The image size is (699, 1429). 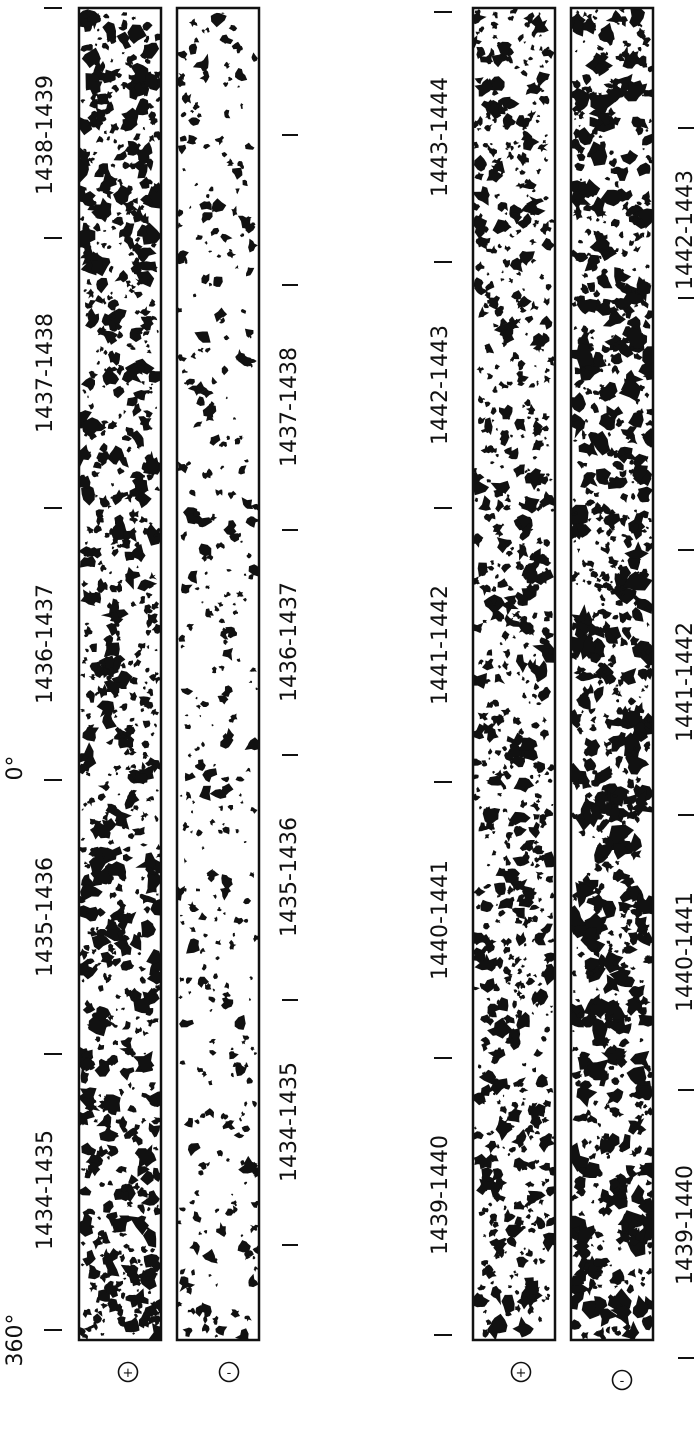 I want to click on rotation-label: 1436-1437, so click(x=289, y=642).